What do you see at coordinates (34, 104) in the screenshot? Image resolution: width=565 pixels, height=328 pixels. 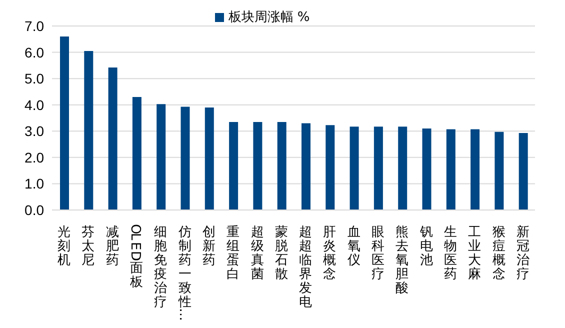 I see `y-tick-label: 4.0` at bounding box center [34, 104].